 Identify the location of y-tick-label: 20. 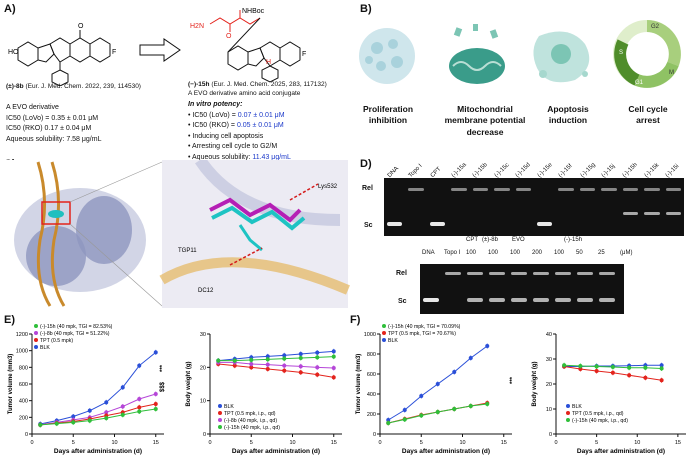
(203, 368).